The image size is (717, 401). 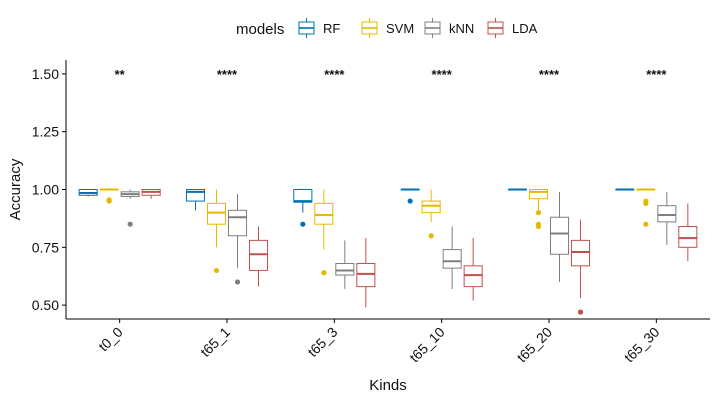 I want to click on x-tick-label: t65_3, so click(x=322, y=342).